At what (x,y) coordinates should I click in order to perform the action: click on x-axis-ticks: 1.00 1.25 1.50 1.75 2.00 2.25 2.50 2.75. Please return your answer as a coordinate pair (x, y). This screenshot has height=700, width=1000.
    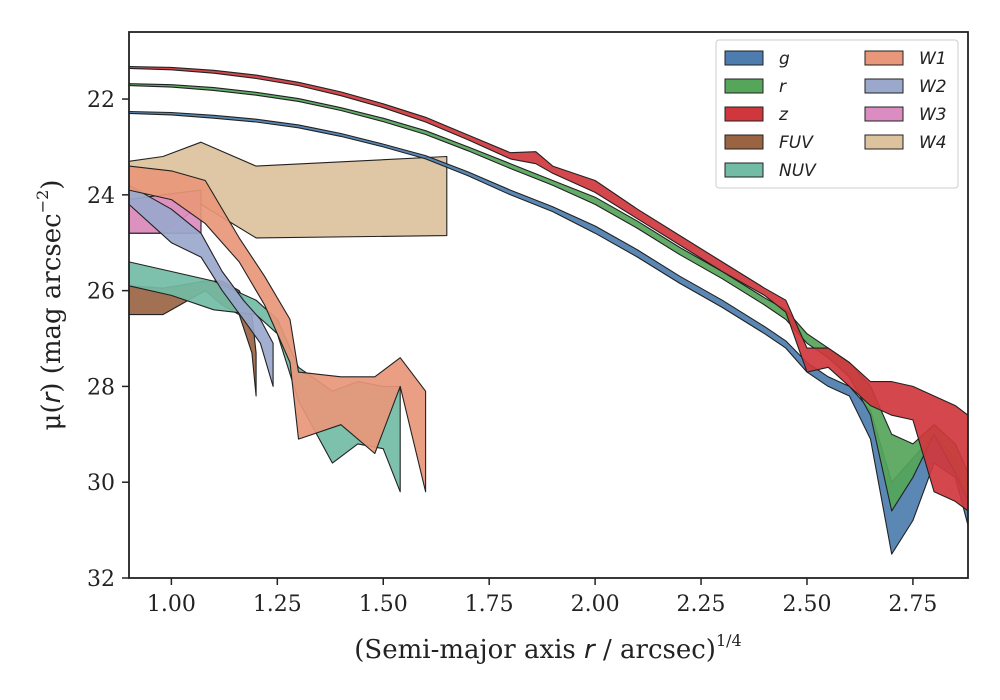
    Looking at the image, I should click on (542, 597).